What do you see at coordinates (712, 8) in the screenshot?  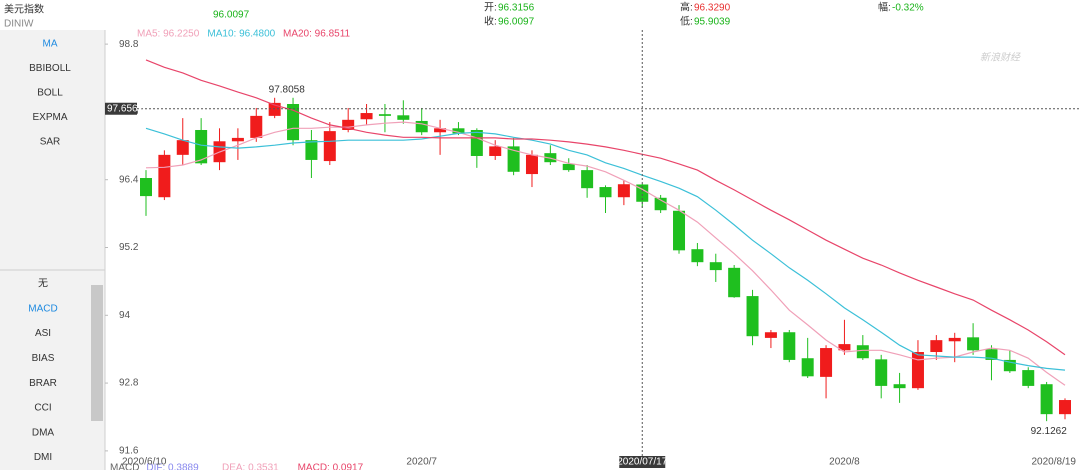 I see `quote-value: 96.3290` at bounding box center [712, 8].